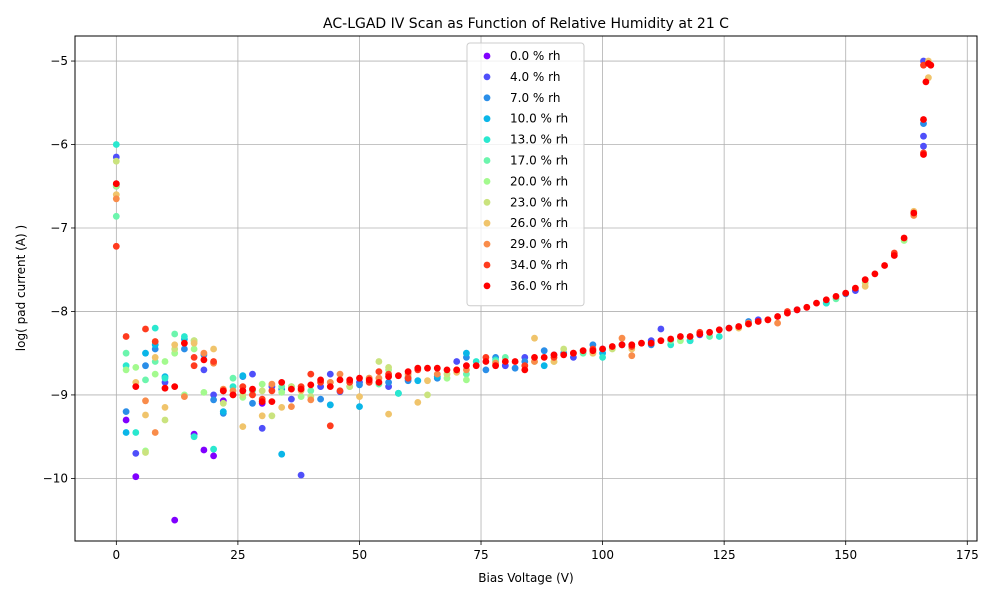 The image size is (1000, 600). Describe the element at coordinates (539, 286) in the screenshot. I see `legend-label: 36.0 % rh` at that location.